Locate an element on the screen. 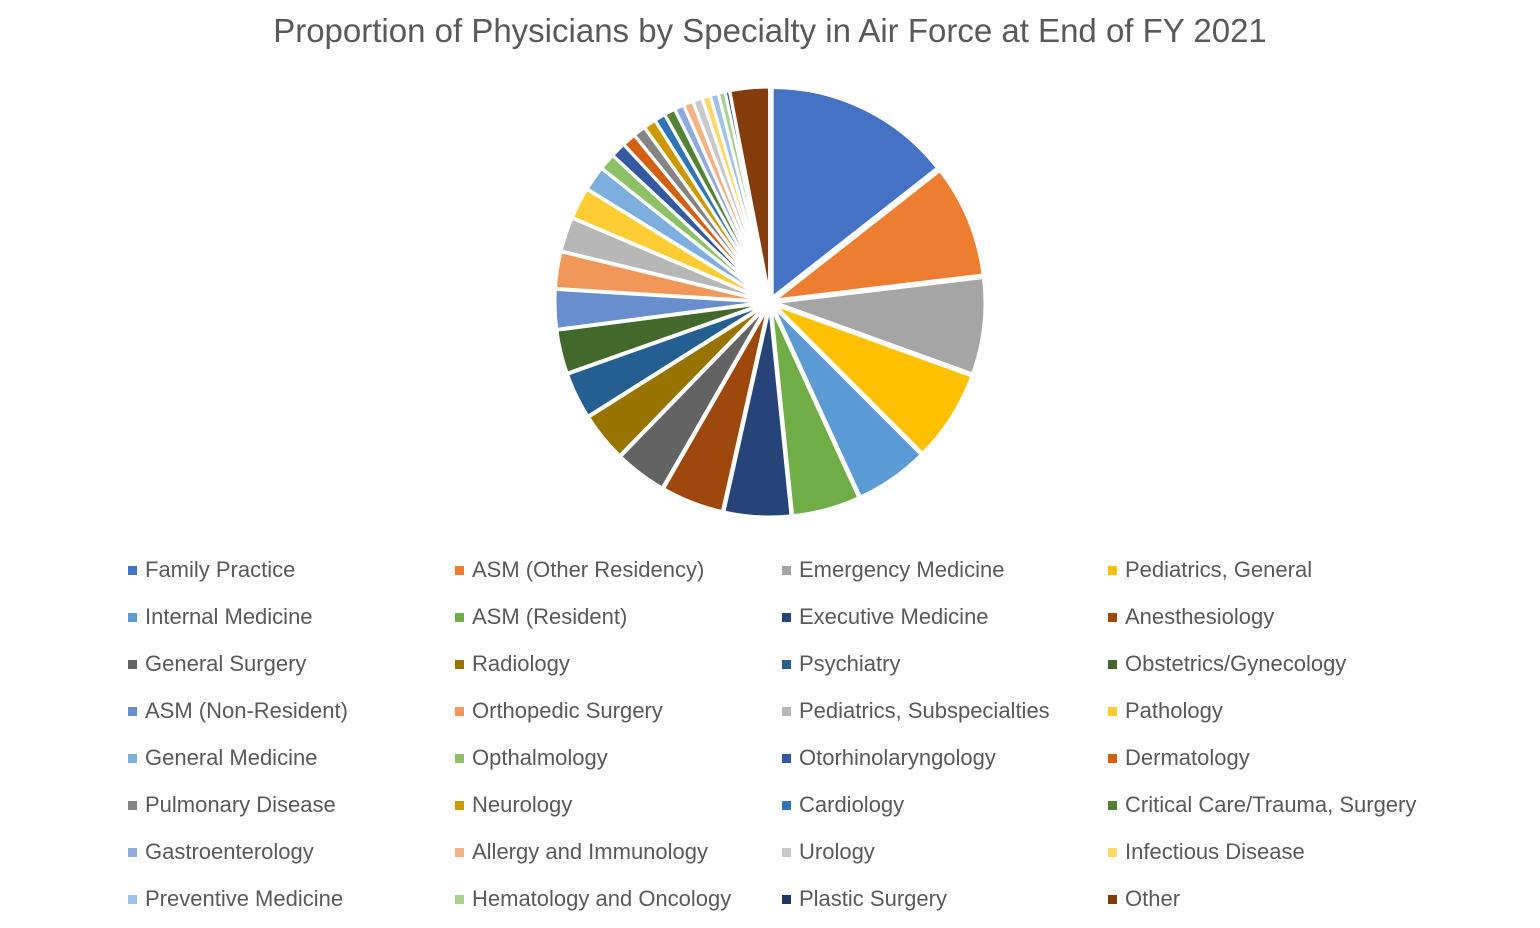  legend-label: General Medicine is located at coordinates (231, 757).